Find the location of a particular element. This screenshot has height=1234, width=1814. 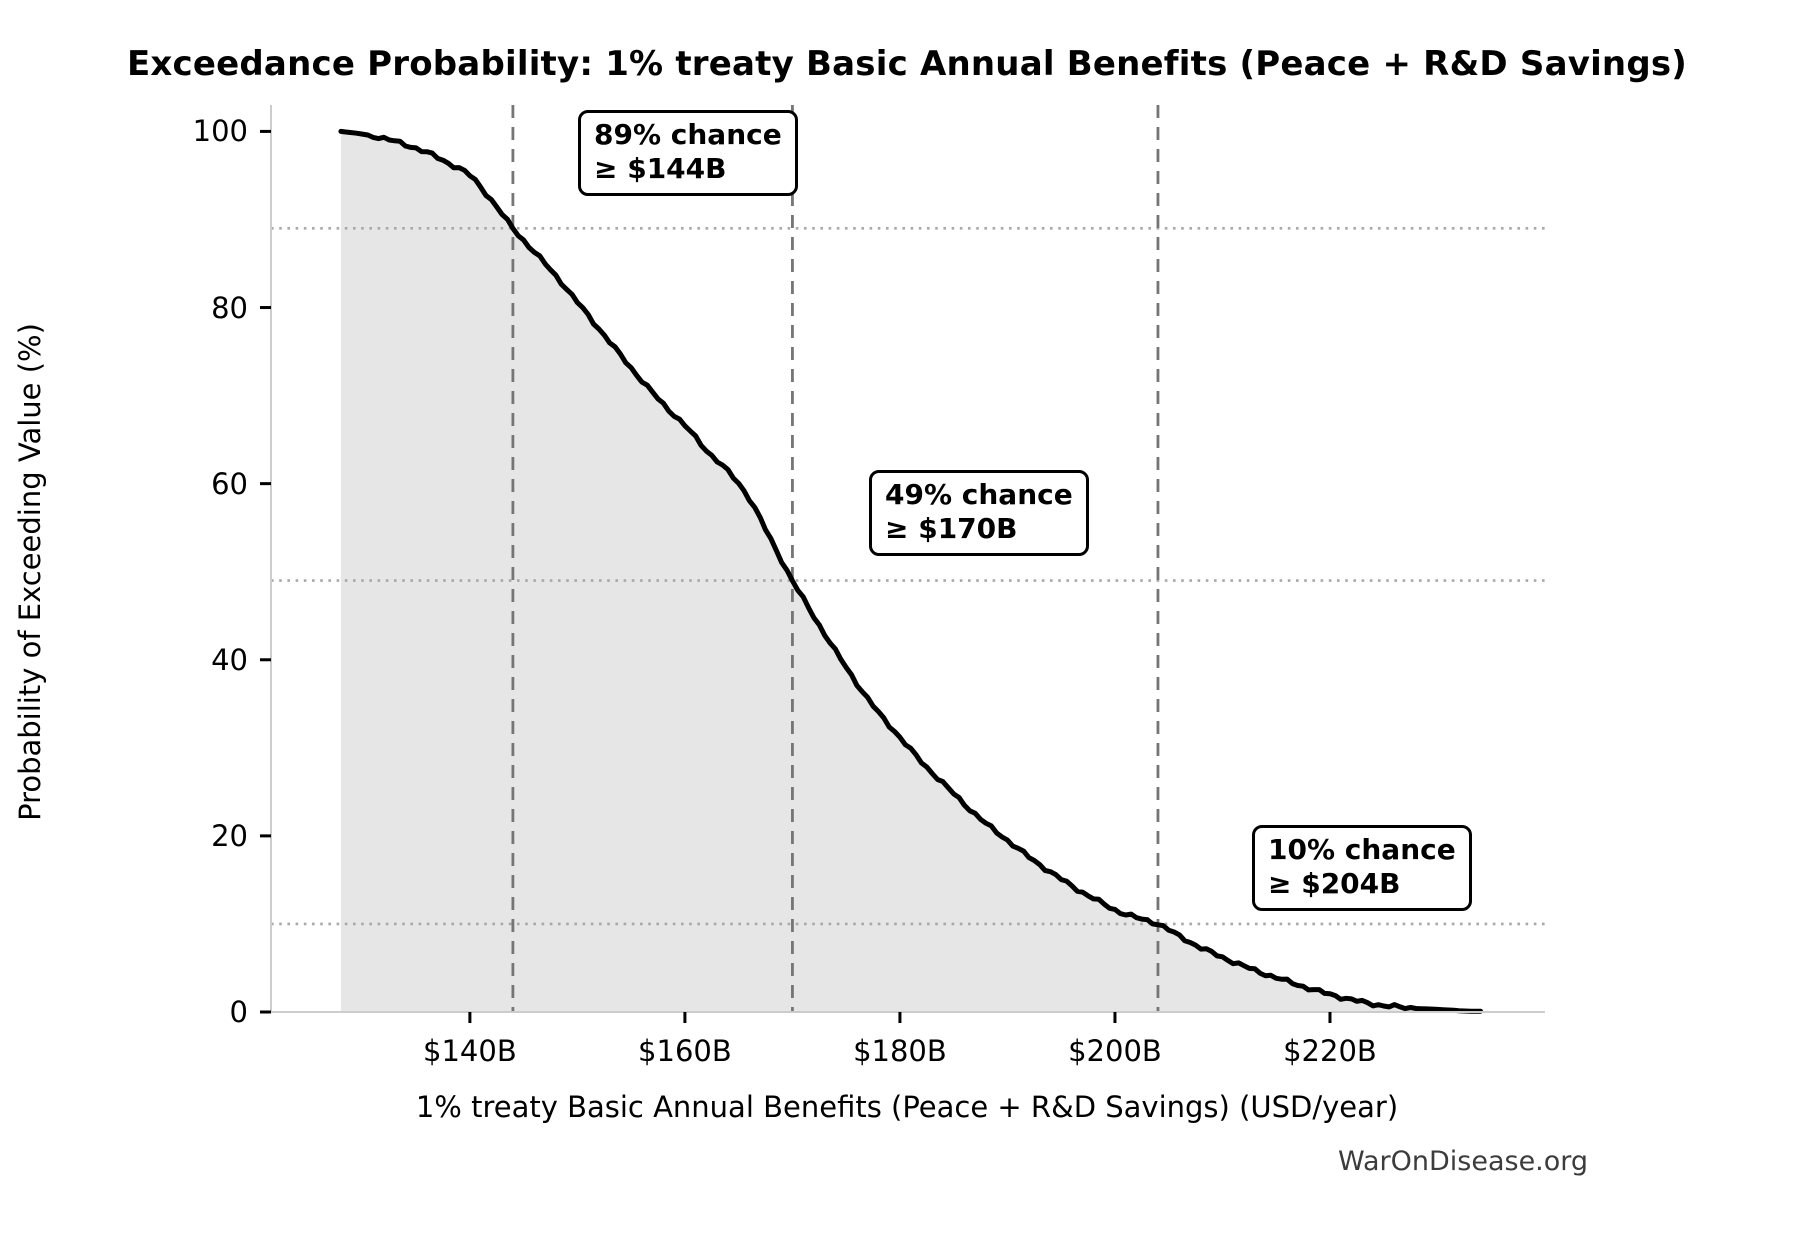

x-tick-label-160: $160B is located at coordinates (685, 1051).